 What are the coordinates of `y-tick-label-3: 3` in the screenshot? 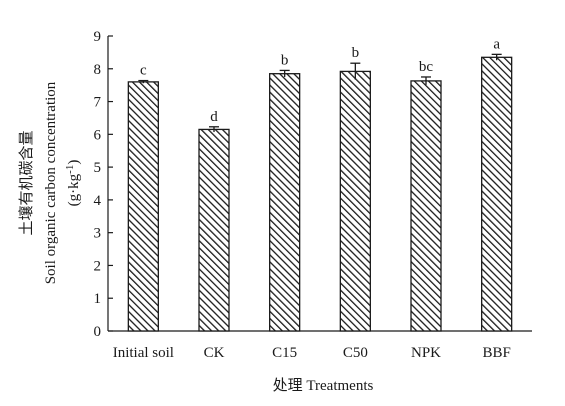 It's located at (98, 234).